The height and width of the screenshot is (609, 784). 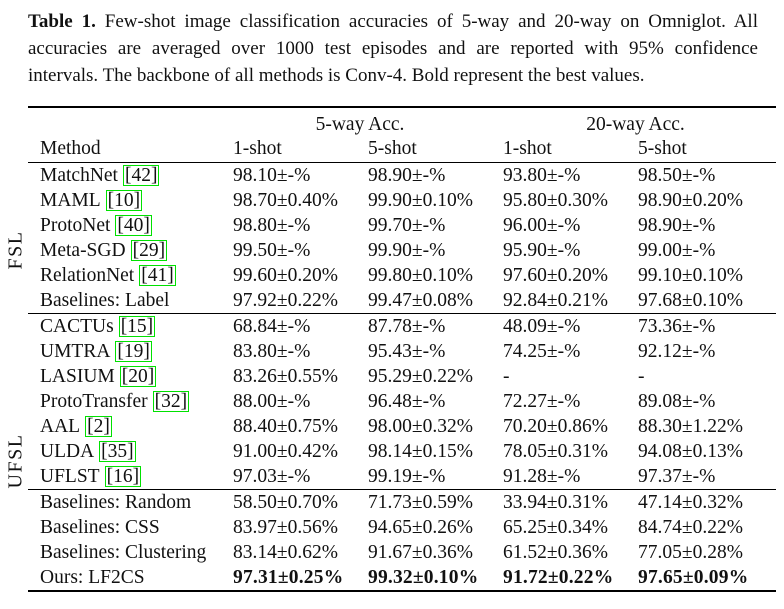 What do you see at coordinates (360, 124) in the screenshot?
I see `column-group-5way: 5-way Acc.` at bounding box center [360, 124].